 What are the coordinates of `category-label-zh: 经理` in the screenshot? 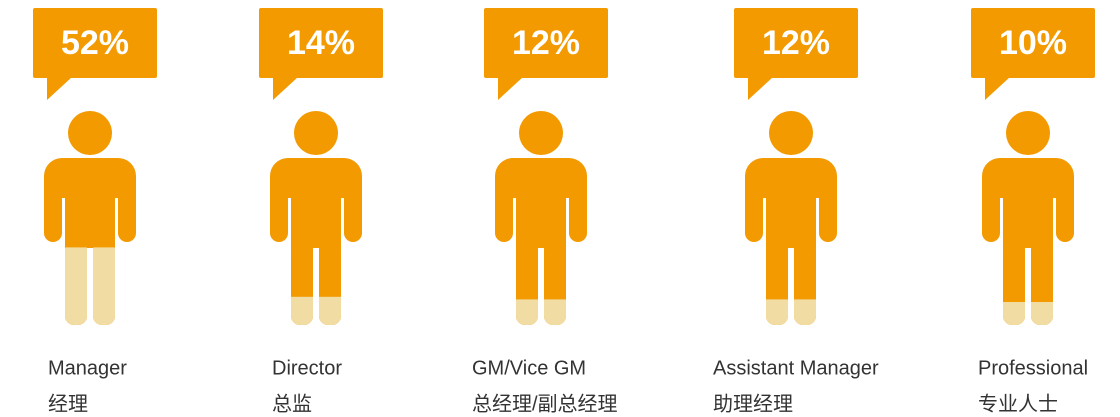 It's located at (68, 403).